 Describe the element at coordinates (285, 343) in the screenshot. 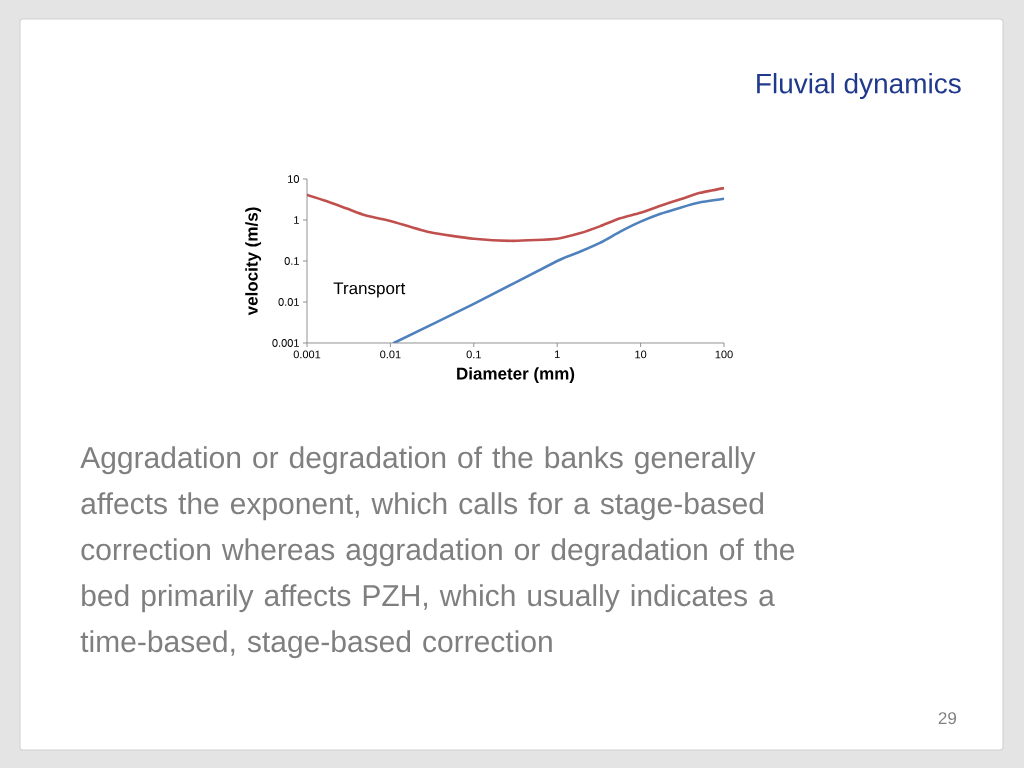

I see `y-tick-label: 0.001` at that location.